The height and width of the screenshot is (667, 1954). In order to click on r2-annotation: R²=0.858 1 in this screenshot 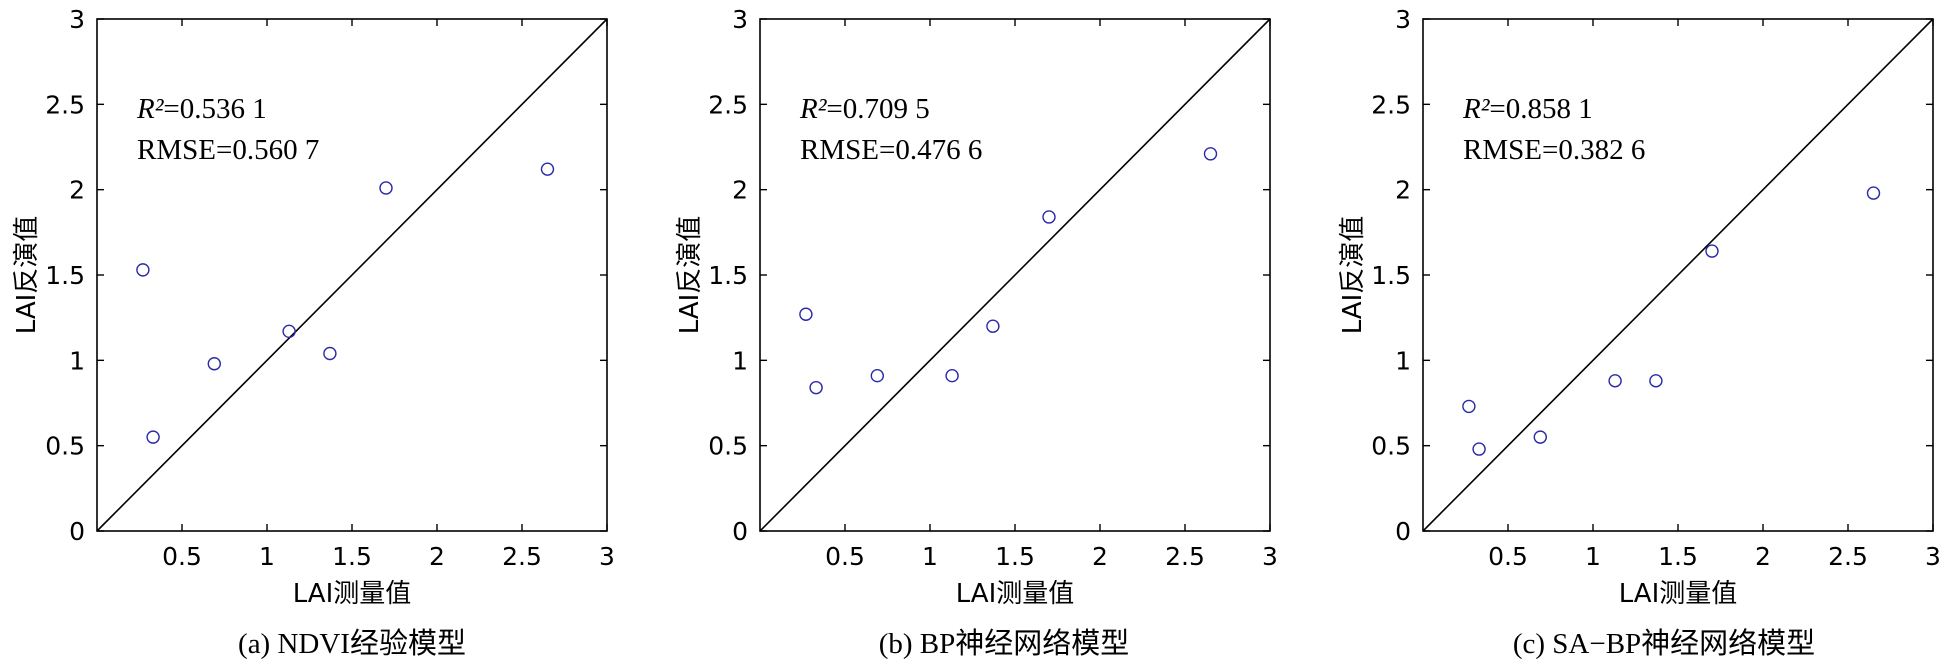, I will do `click(1527, 109)`.